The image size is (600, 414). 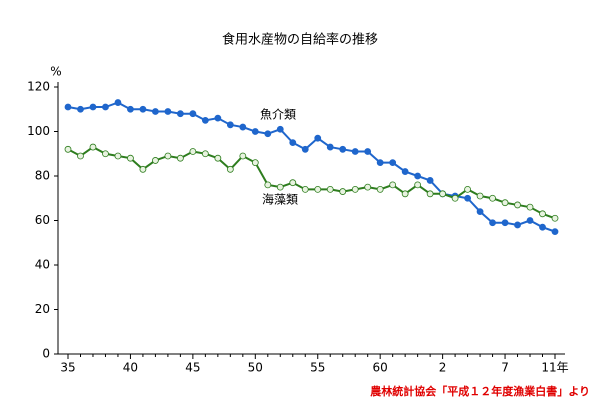 What do you see at coordinates (42, 265) in the screenshot?
I see `y-tick-label: 40` at bounding box center [42, 265].